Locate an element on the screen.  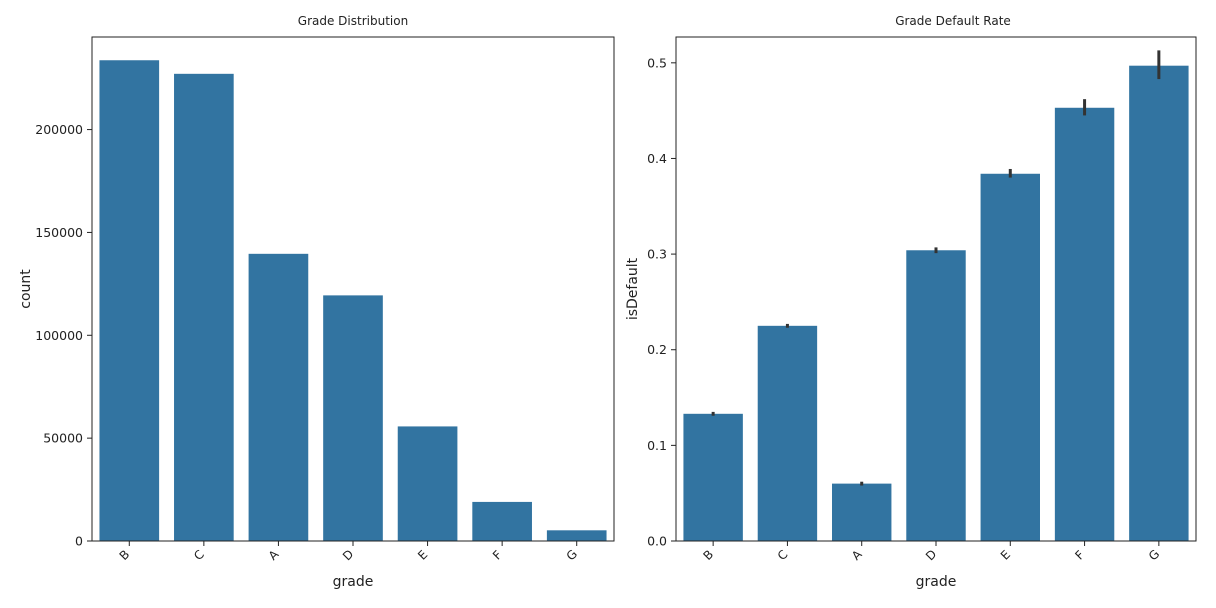
y-tick-label: 0.2 is located at coordinates (657, 349).